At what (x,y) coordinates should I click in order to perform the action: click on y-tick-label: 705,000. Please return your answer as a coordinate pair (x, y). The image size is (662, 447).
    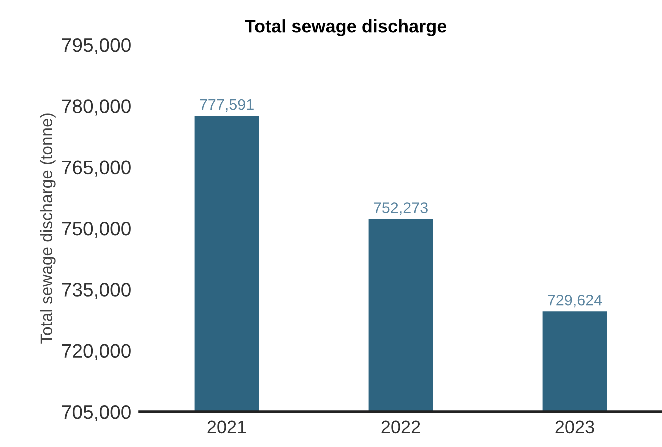
    Looking at the image, I should click on (96, 413).